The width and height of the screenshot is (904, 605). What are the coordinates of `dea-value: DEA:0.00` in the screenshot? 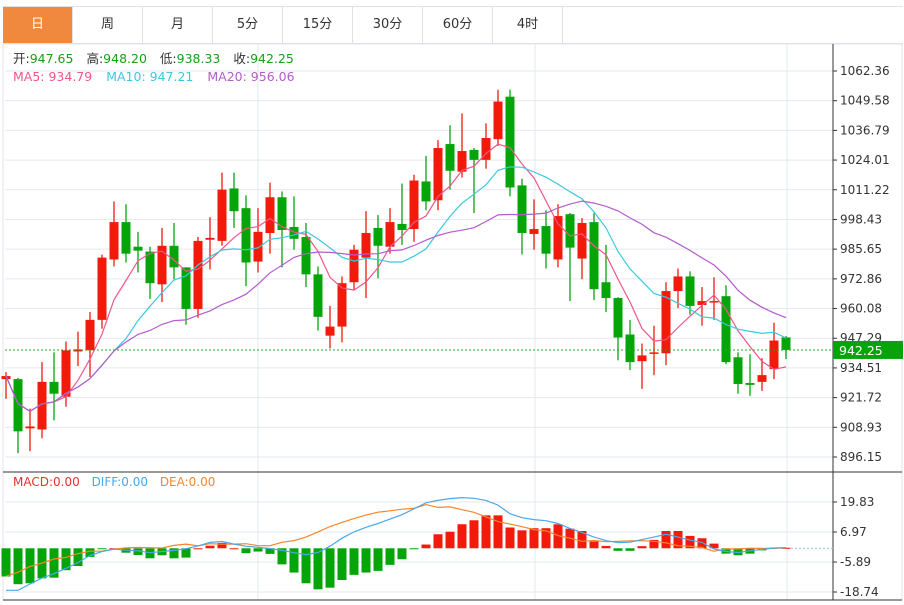 It's located at (187, 482).